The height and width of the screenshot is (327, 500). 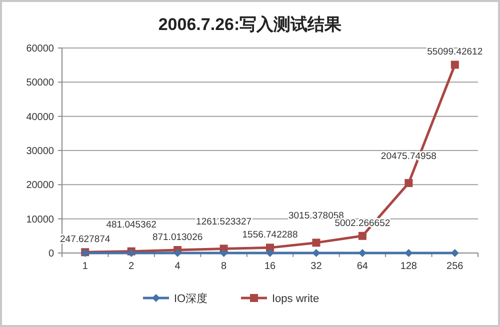 I want to click on legend-label: IO深度, so click(x=191, y=298).